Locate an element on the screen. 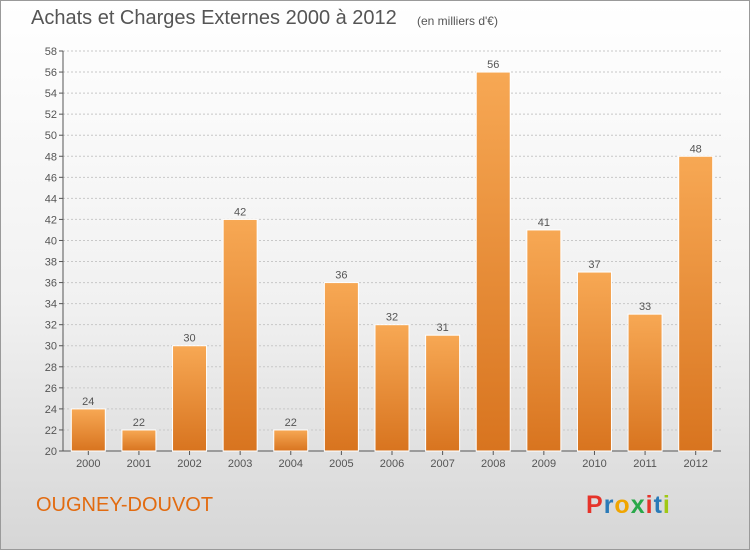  chart-title: Achats et Charges Externes 2000 à 2012 is located at coordinates (214, 18).